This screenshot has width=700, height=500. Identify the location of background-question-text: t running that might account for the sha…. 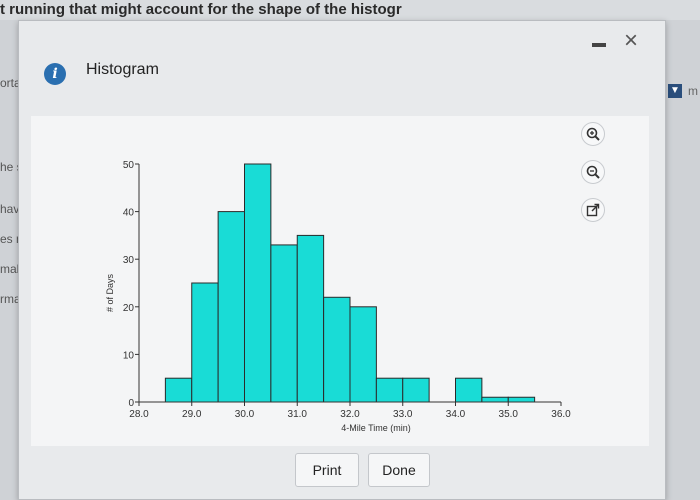
(350, 10).